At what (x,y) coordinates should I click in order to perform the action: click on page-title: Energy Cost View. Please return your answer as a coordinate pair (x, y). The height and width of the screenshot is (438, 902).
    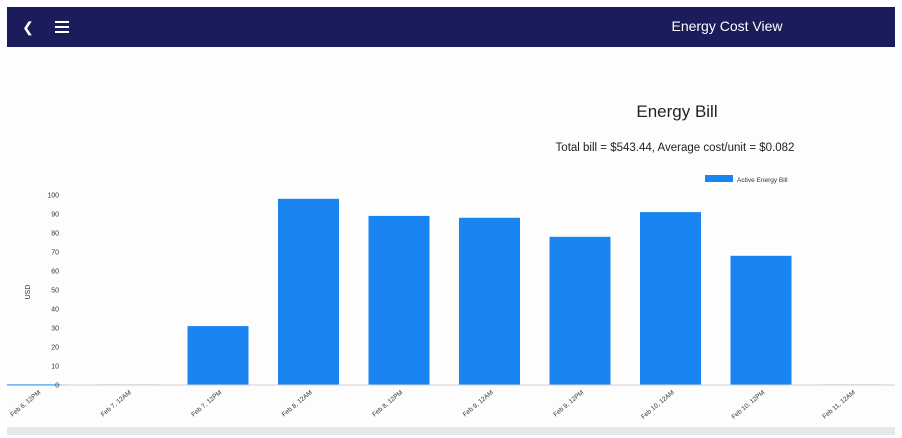
    Looking at the image, I should click on (727, 26).